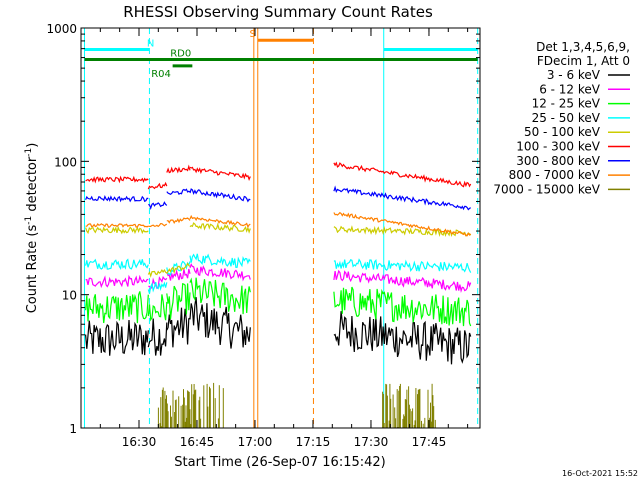 Image resolution: width=640 pixels, height=485 pixels. I want to click on legend-entry: 7000 - 15000 keV, so click(561, 189).